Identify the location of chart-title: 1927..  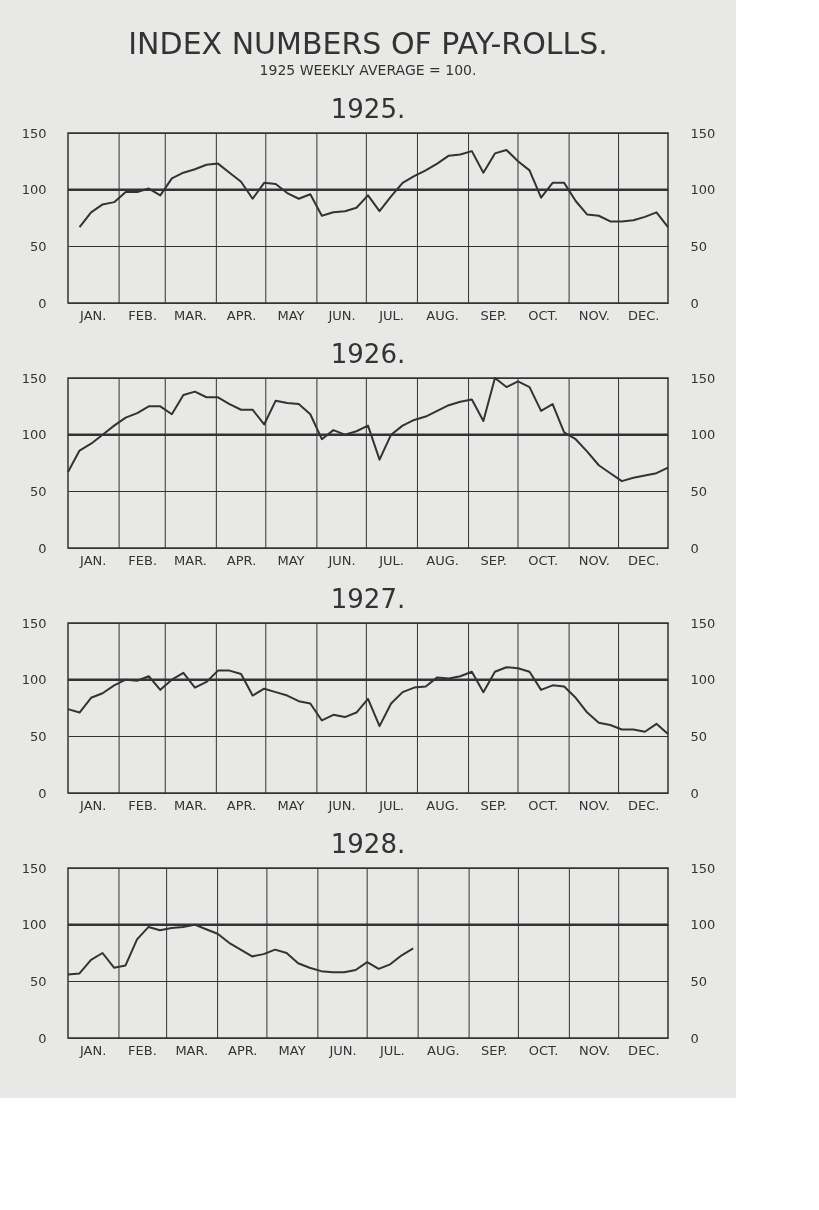
(368, 599).